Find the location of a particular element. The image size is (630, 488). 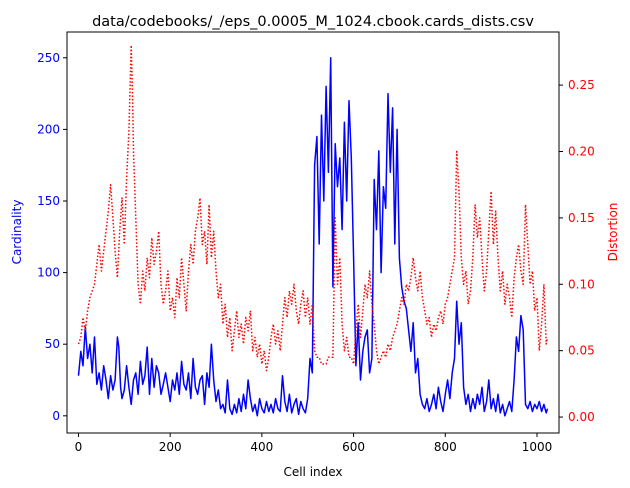

x-tick-label: 200 is located at coordinates (170, 447).